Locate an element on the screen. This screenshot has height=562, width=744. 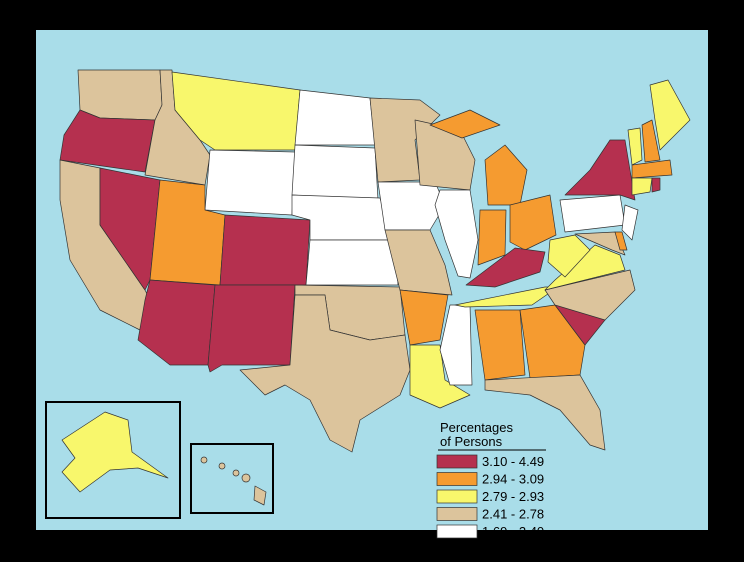
legend-label: 2.41 - 2.78 is located at coordinates (513, 514).